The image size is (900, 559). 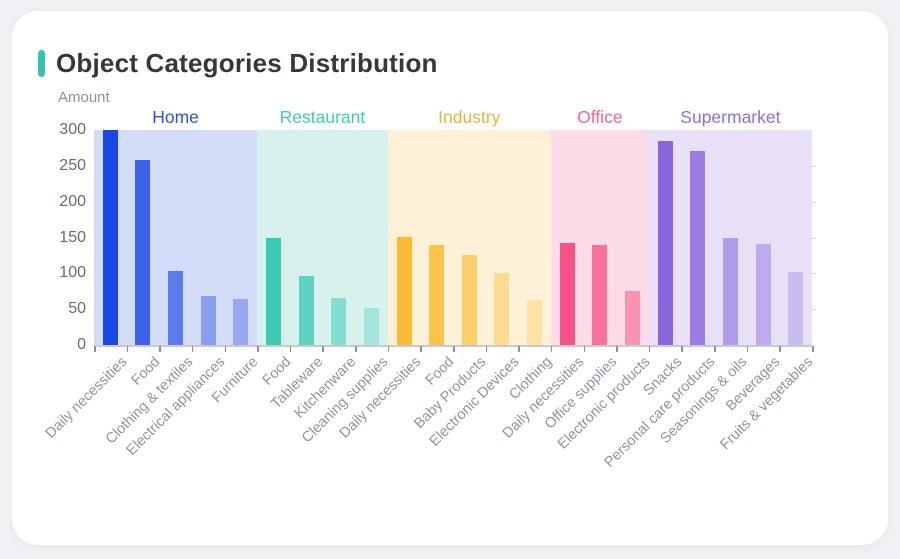 What do you see at coordinates (72, 129) in the screenshot?
I see `y-axis-tick-label: 300` at bounding box center [72, 129].